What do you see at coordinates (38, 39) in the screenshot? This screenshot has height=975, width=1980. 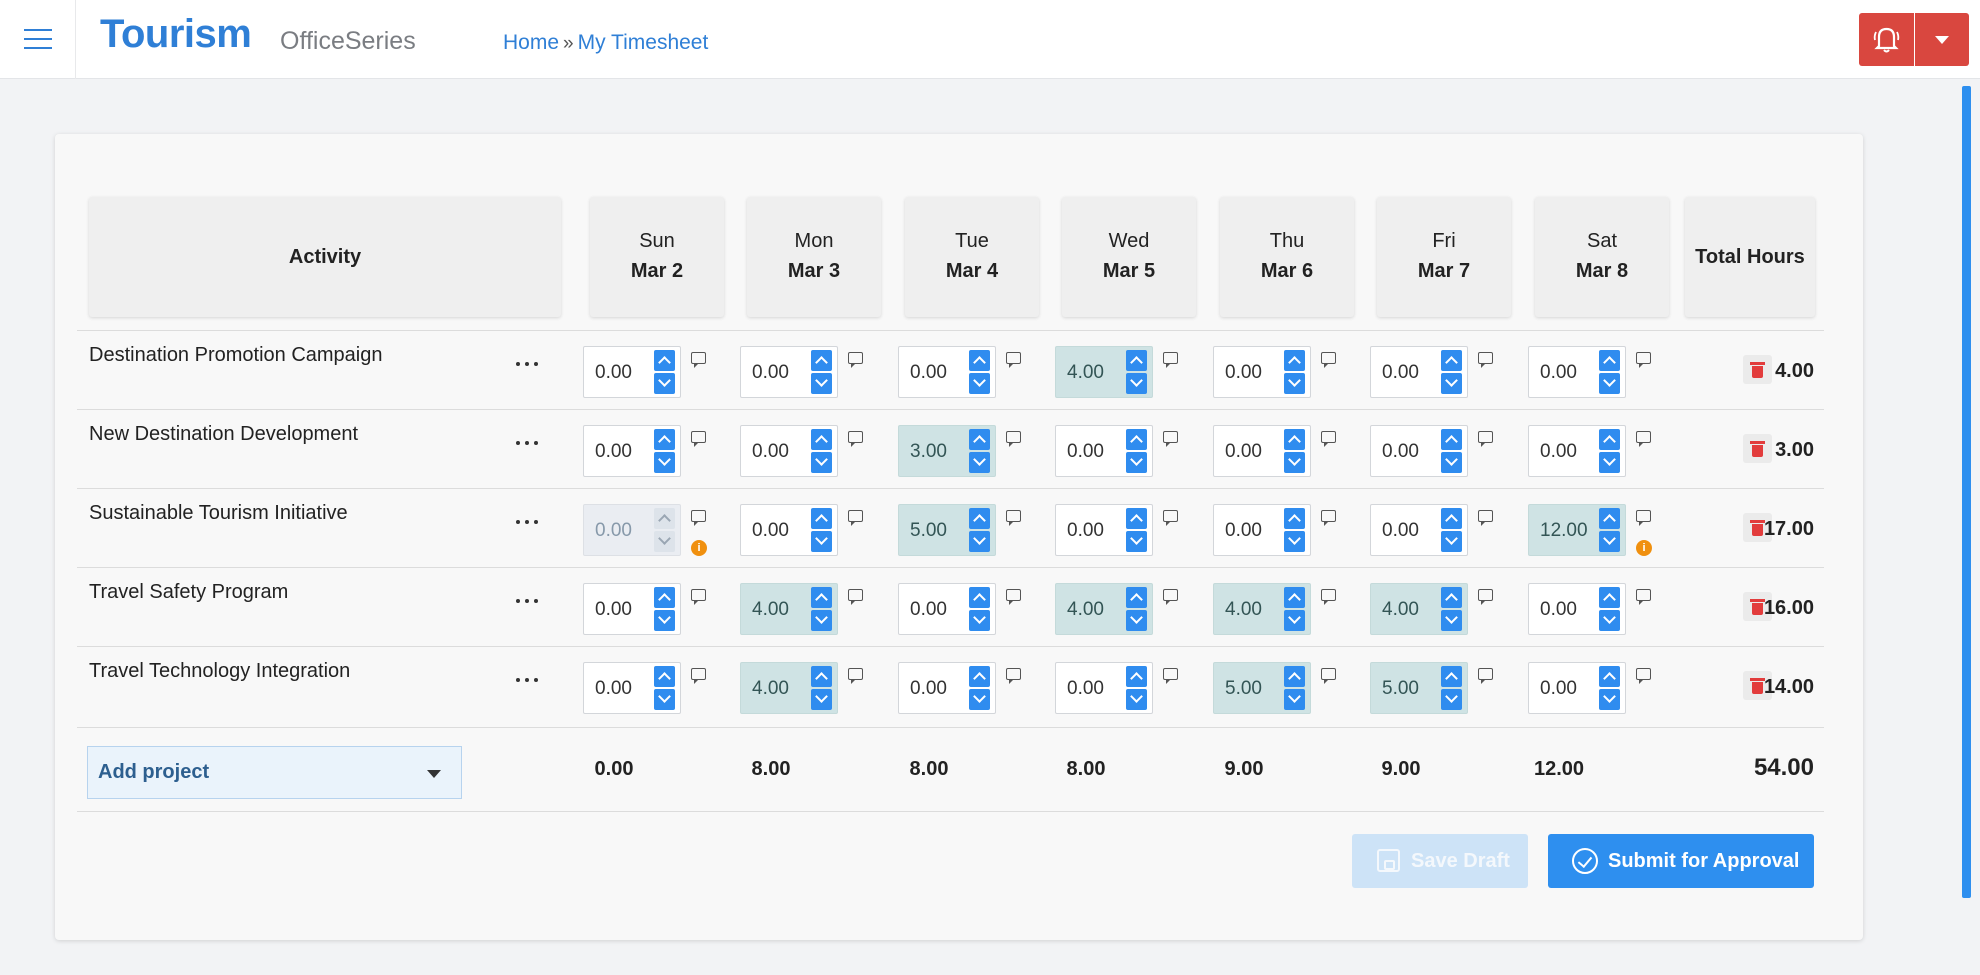 I see `hamburger-icon` at bounding box center [38, 39].